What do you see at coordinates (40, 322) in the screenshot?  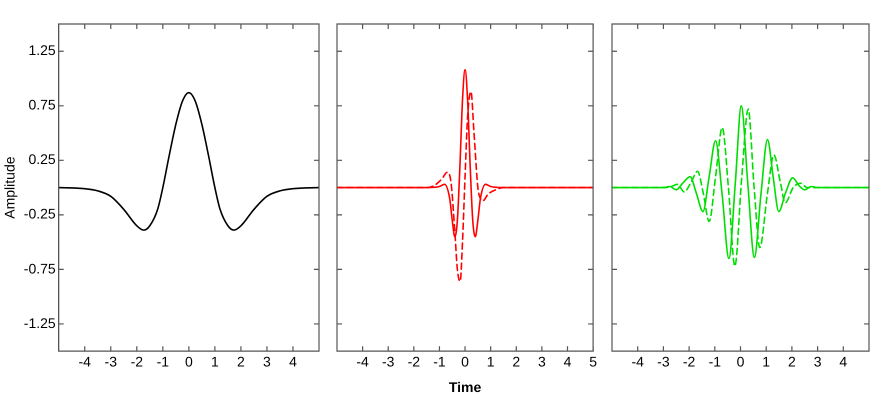 I see `y-tick-label: -1.25` at bounding box center [40, 322].